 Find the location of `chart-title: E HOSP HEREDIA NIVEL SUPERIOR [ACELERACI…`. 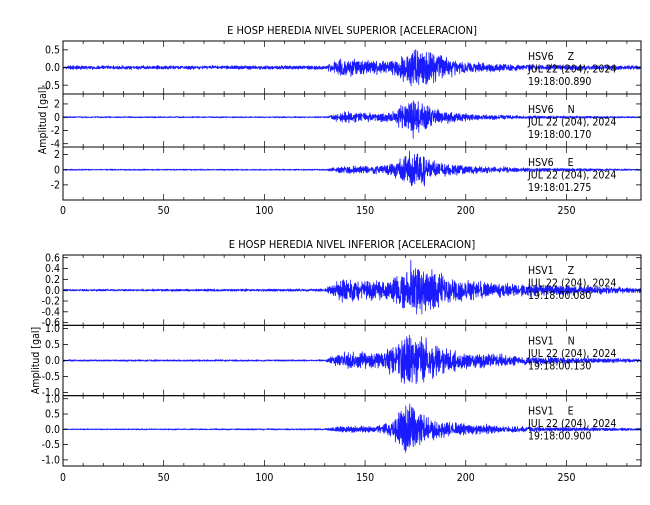

chart-title: E HOSP HEREDIA NIVEL SUPERIOR [ACELERACI… is located at coordinates (352, 30).